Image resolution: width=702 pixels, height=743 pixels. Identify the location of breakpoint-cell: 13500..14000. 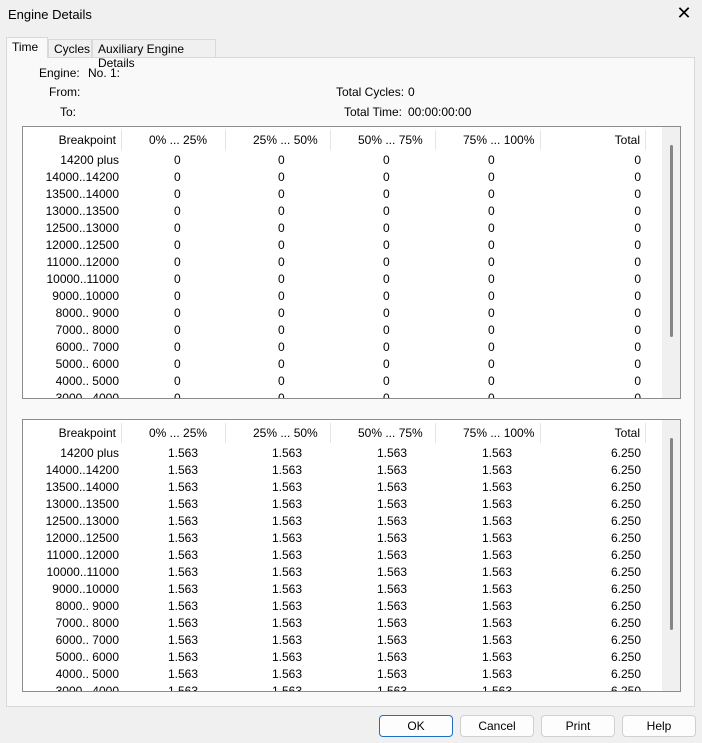
(82, 194).